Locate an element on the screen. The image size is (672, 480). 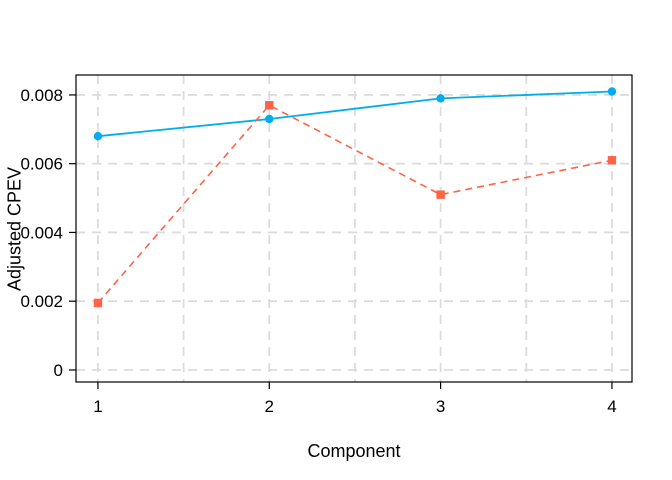
y-axis: 0 0.002 0.004 0.006 0.008 is located at coordinates (48, 233).